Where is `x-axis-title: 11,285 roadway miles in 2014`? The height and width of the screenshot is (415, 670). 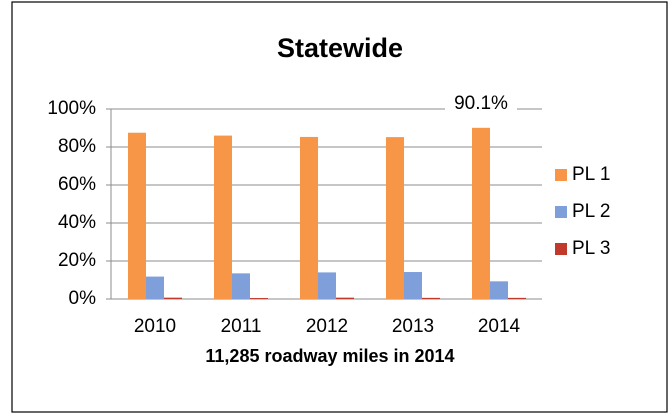
x-axis-title: 11,285 roadway miles in 2014 is located at coordinates (329, 356).